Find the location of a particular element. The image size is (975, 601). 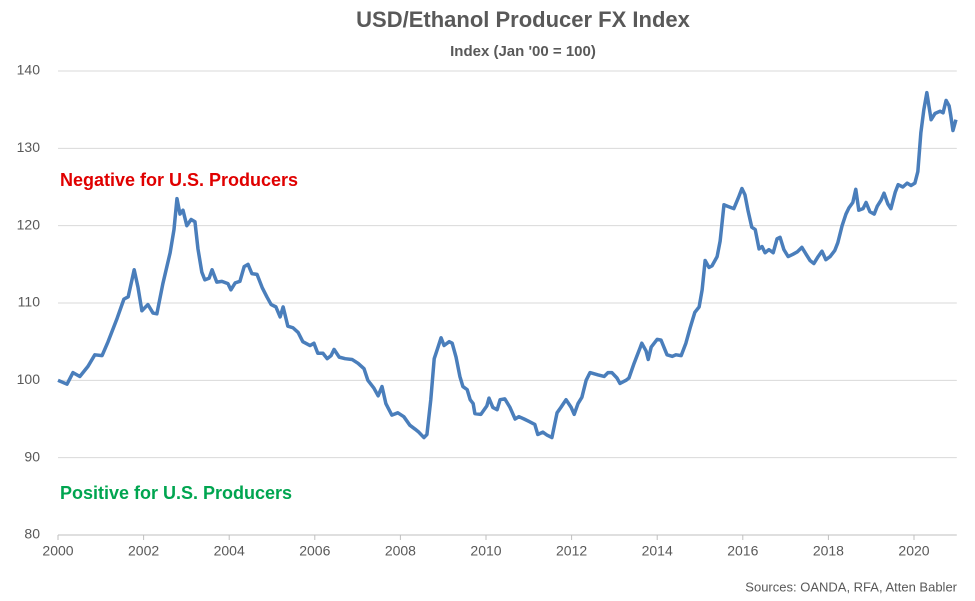

x-tick-label: 2018 is located at coordinates (828, 551).